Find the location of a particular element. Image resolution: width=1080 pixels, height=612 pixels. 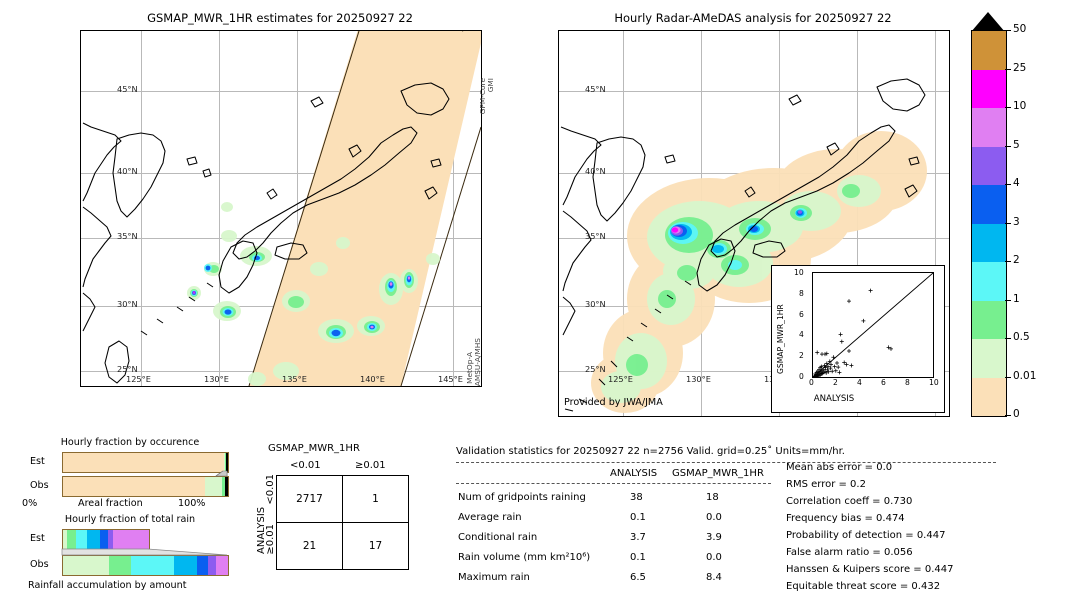

contingency-table: 2717 1 21 17 is located at coordinates (342, 522).